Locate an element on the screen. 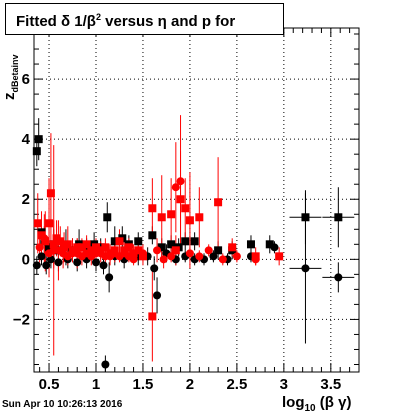 This screenshot has width=400, height=414. x-tick-label: 1.5 is located at coordinates (143, 384).